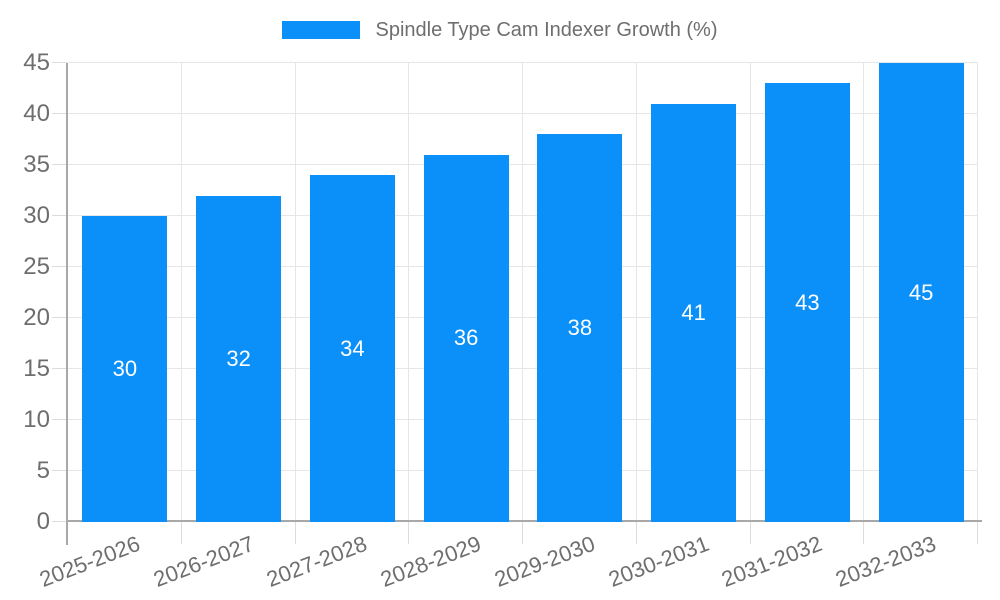  I want to click on y-tick-label: 30, so click(36, 215).